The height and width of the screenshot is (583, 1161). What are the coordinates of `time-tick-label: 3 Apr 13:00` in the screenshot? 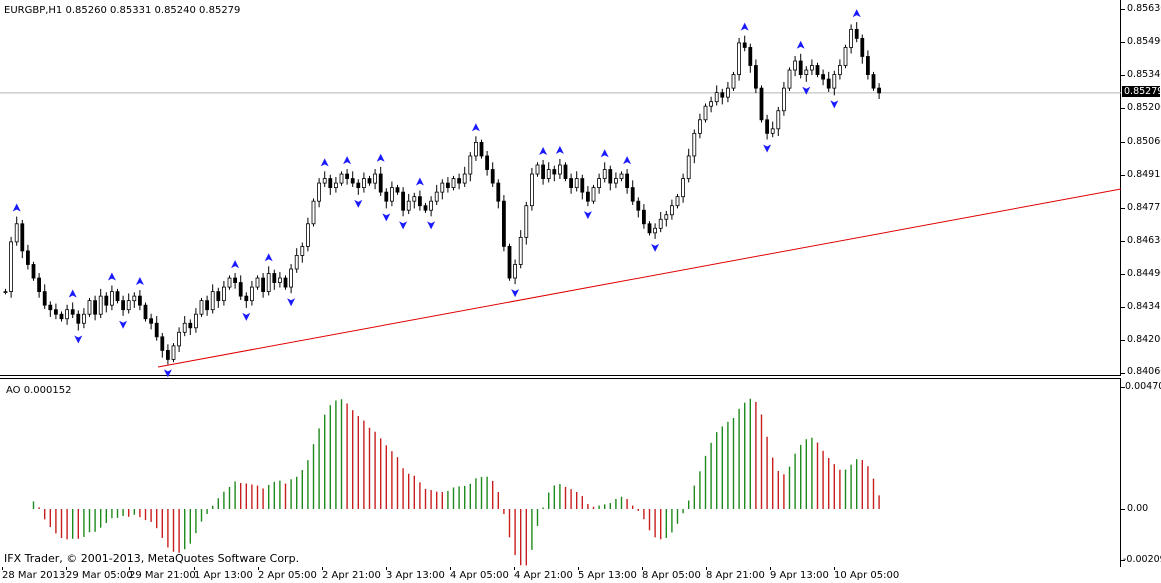 It's located at (415, 575).